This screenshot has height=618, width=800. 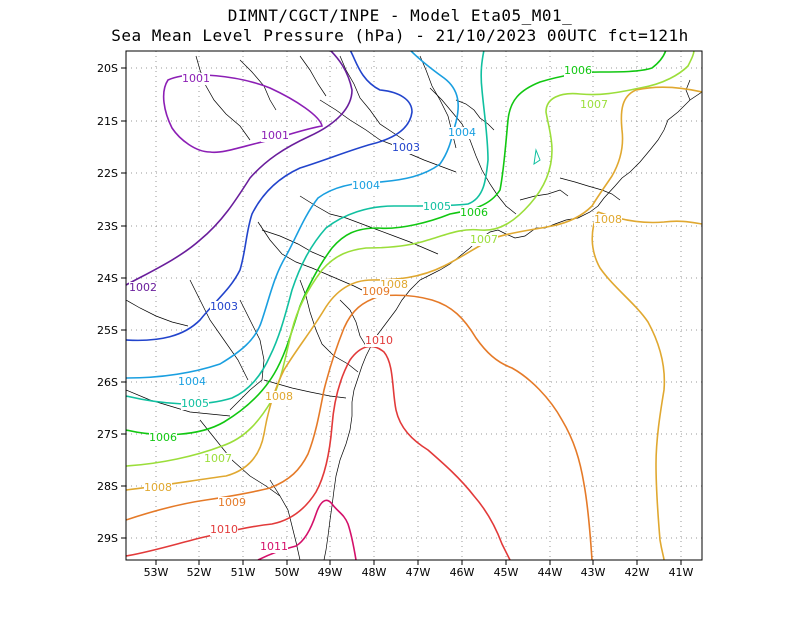 What do you see at coordinates (374, 572) in the screenshot?
I see `lon-label: 48W` at bounding box center [374, 572].